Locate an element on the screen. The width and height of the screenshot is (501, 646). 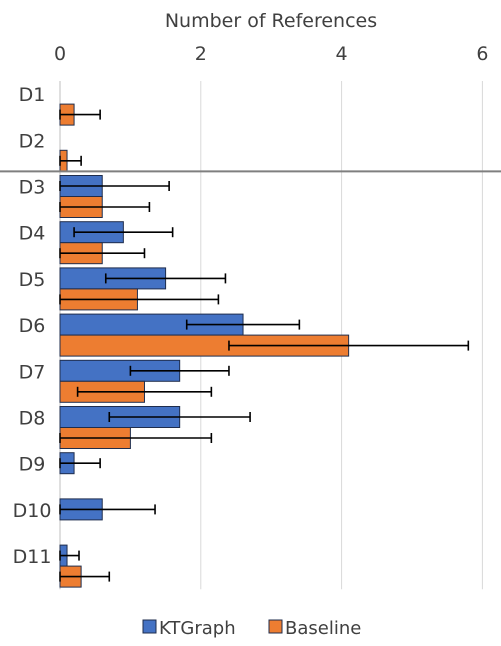
x-tick-label-6: 6 is located at coordinates (482, 54).